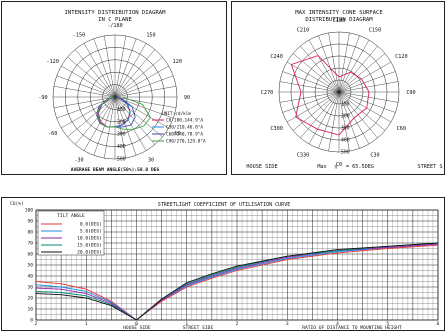 This screenshot has width=446, height=332. I want to click on legend-entry: 15.0(DEG), so click(89, 246).